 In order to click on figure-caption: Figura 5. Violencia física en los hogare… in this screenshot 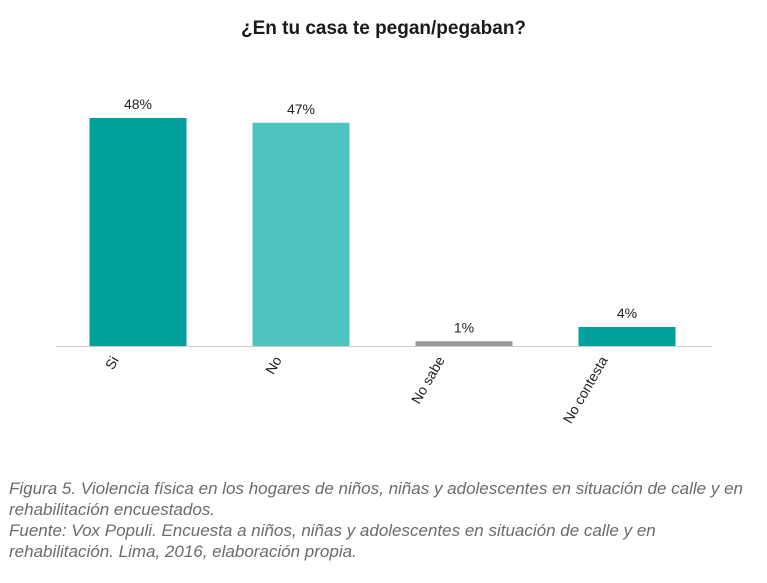, I will do `click(385, 520)`.